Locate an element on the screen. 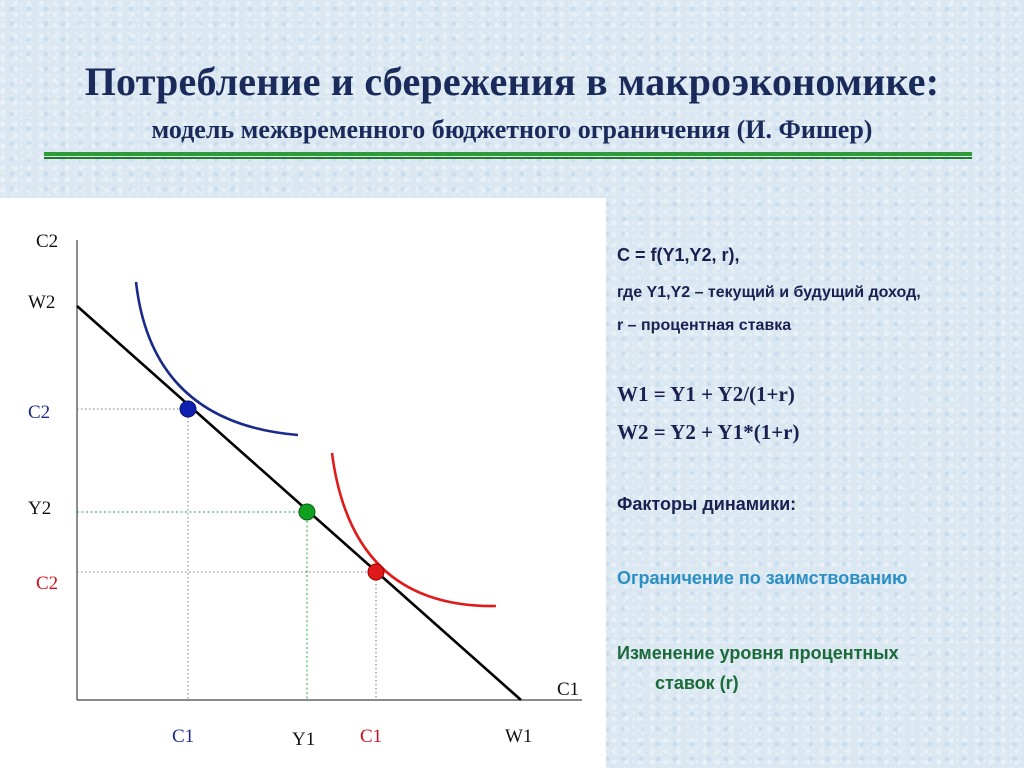  indifference-curve-blue is located at coordinates (216, 359).